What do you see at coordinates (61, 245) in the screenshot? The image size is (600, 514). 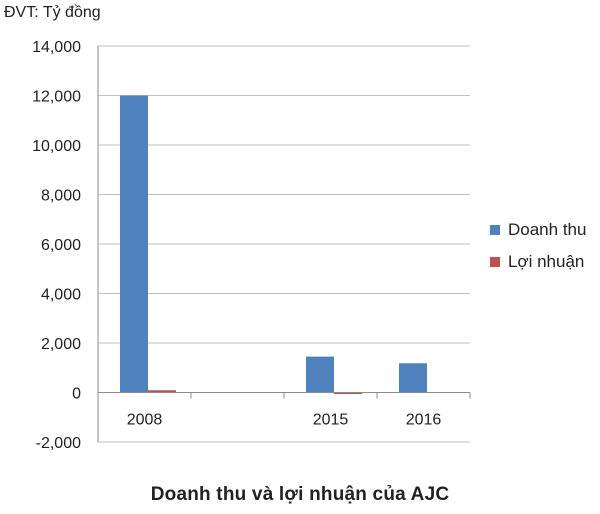 I see `y-tick-label: 6,000` at bounding box center [61, 245].